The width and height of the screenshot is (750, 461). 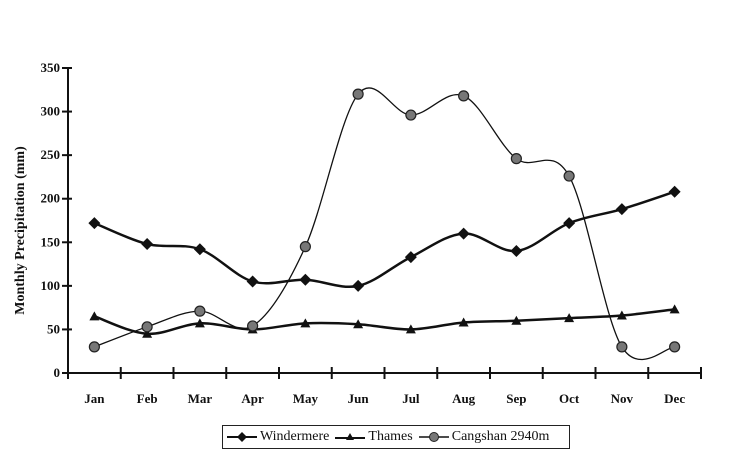 What do you see at coordinates (51, 241) in the screenshot?
I see `y-tick-label: 150` at bounding box center [51, 241].